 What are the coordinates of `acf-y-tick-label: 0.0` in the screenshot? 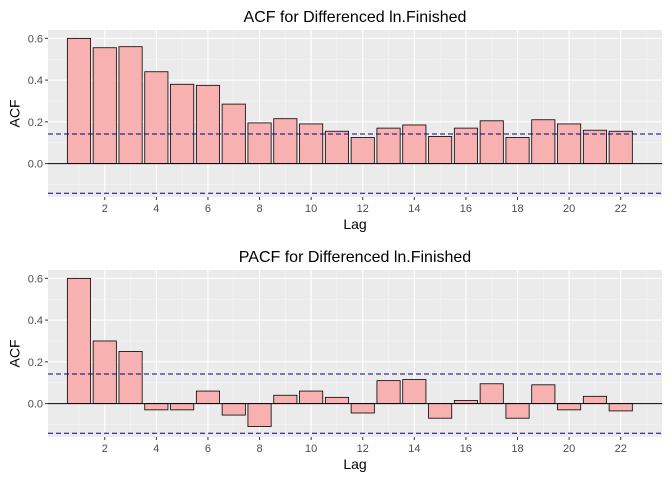 It's located at (35, 165).